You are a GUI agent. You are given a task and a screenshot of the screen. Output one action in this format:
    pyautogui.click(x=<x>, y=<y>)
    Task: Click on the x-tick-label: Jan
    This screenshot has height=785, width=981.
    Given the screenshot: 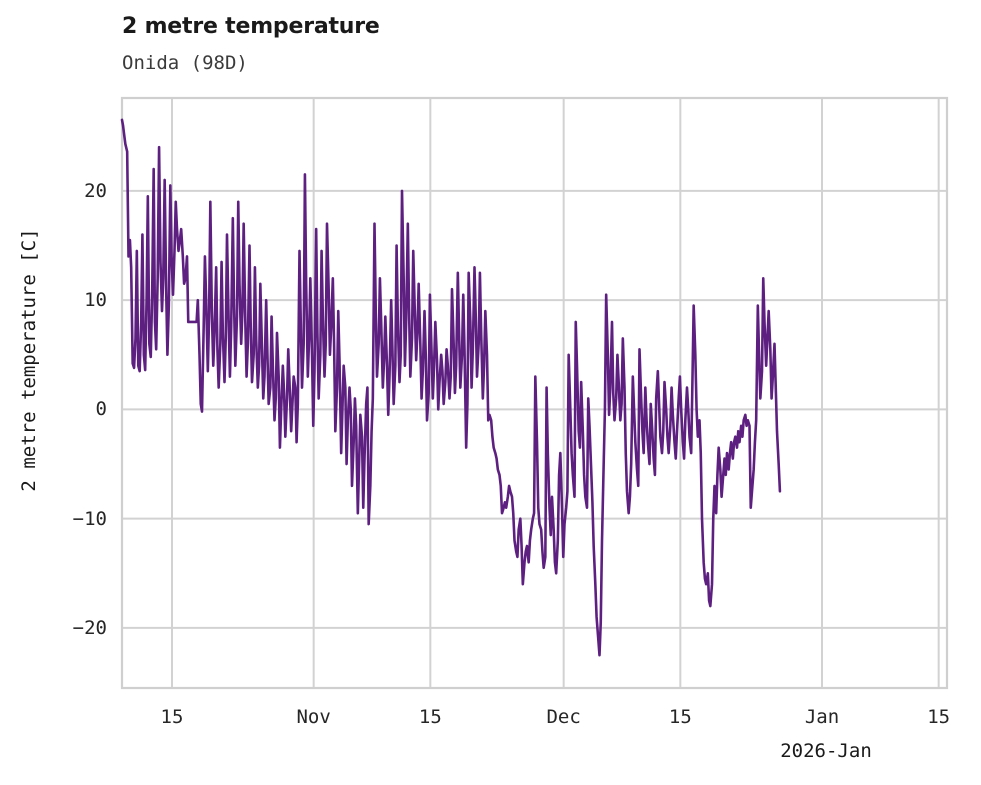 What is the action you would take?
    pyautogui.click(x=822, y=717)
    